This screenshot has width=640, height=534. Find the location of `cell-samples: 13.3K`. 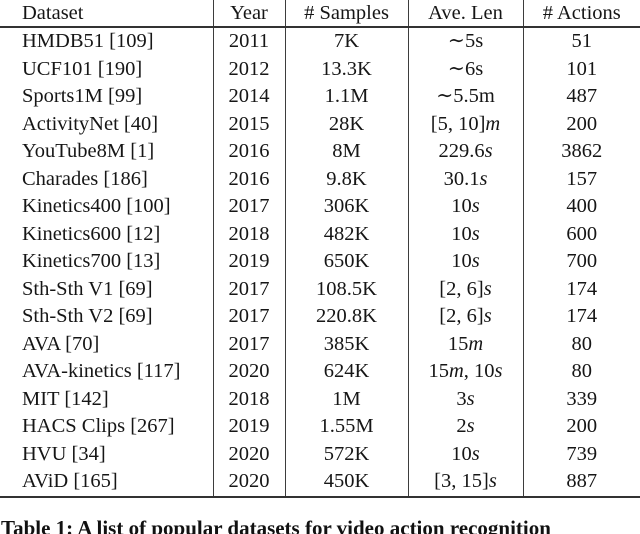

cell-samples: 13.3K is located at coordinates (347, 69).